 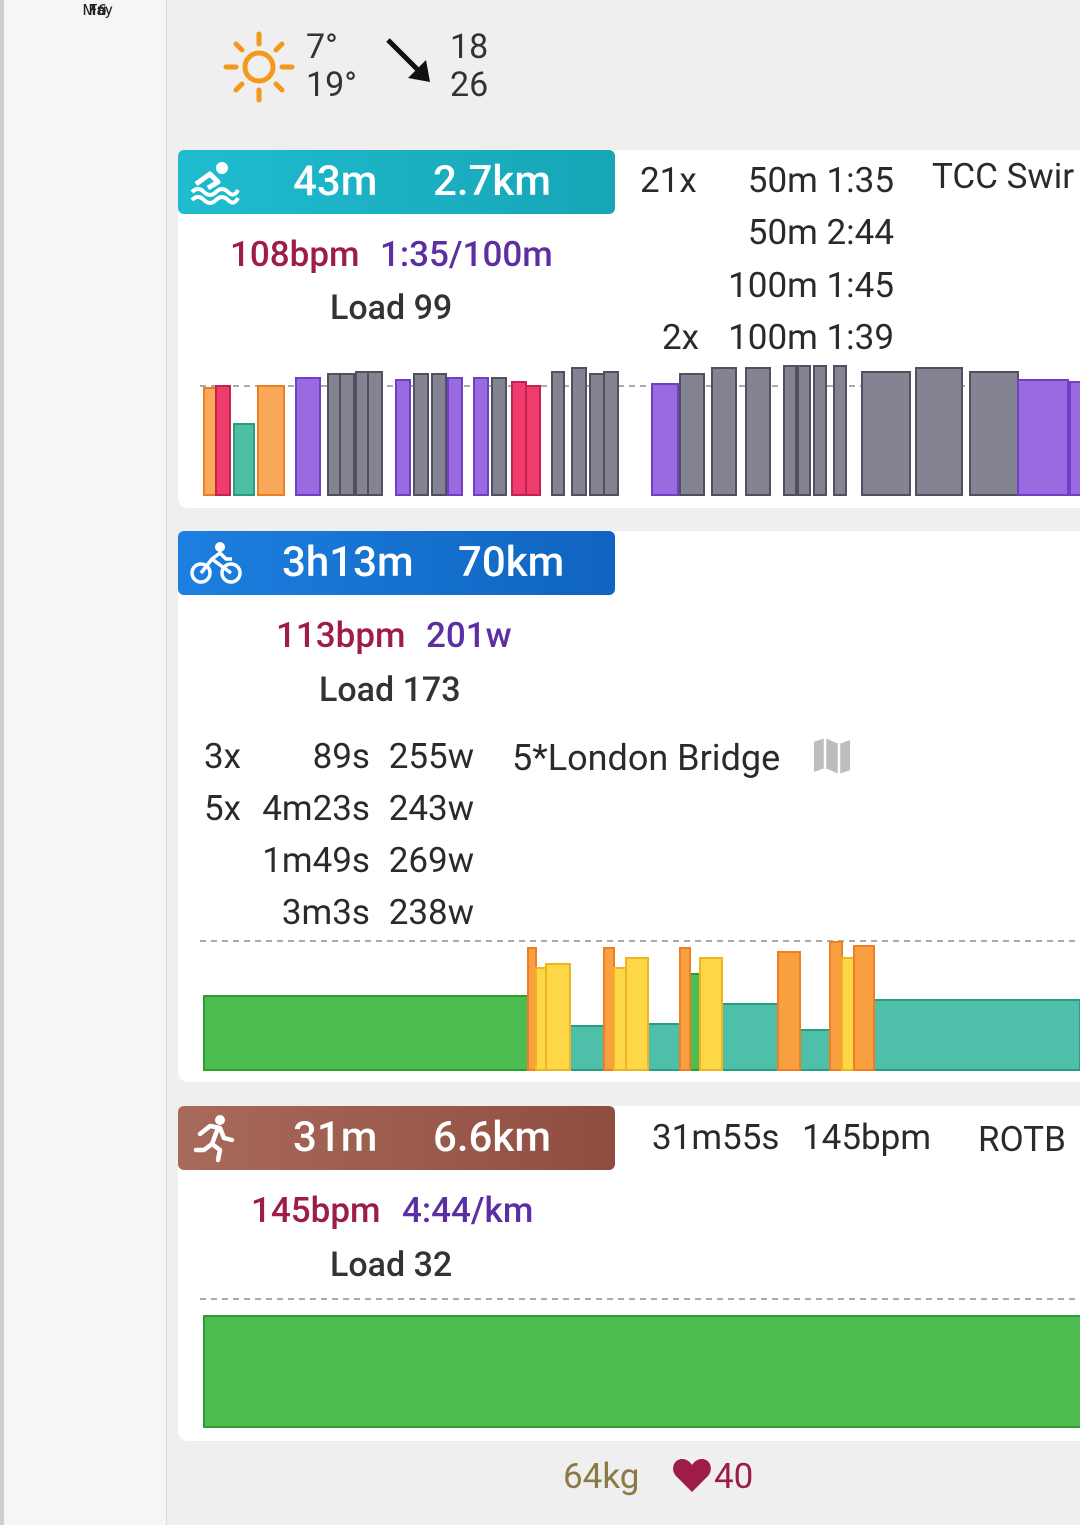 What do you see at coordinates (668, 180) in the screenshot?
I see `swim-interval-count: 21x` at bounding box center [668, 180].